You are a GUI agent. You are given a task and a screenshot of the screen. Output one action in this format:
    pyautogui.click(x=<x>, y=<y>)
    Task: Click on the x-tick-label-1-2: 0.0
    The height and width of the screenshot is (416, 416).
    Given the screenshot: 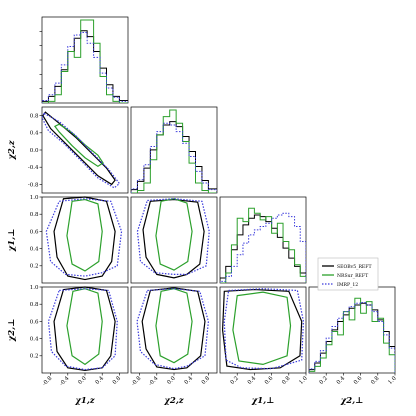 What is the action you would take?
    pyautogui.click(x=171, y=380)
    